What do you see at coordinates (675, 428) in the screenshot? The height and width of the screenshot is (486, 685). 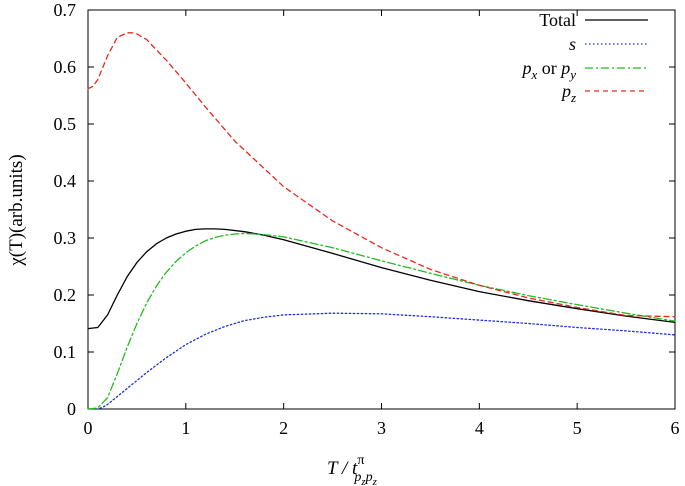 I see `x-tick-label: 6` at bounding box center [675, 428].